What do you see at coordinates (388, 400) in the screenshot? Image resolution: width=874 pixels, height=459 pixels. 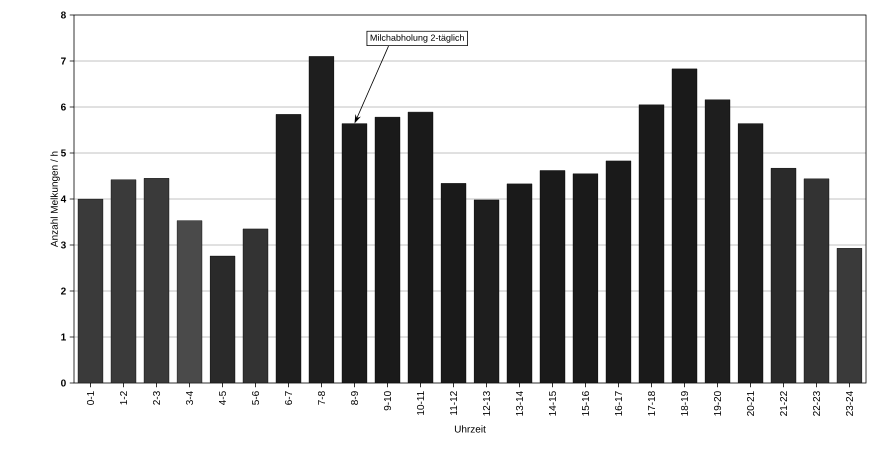 I see `x-tick-label: 9-10` at bounding box center [388, 400].